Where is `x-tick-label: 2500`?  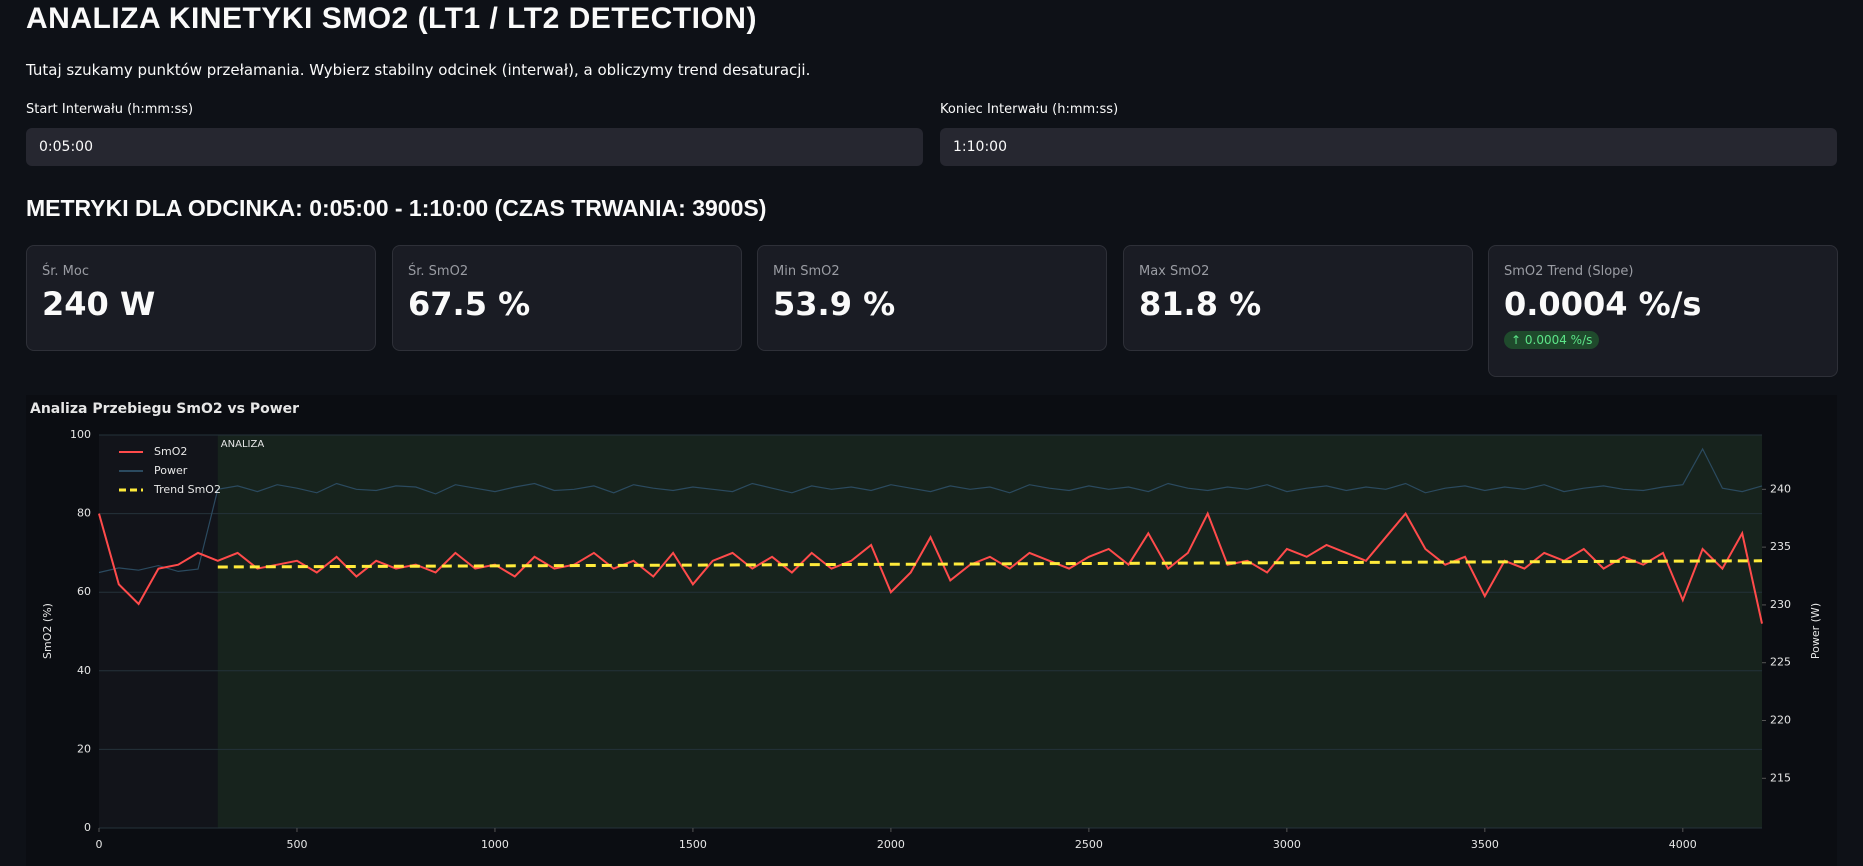 x-tick-label: 2500 is located at coordinates (1089, 844).